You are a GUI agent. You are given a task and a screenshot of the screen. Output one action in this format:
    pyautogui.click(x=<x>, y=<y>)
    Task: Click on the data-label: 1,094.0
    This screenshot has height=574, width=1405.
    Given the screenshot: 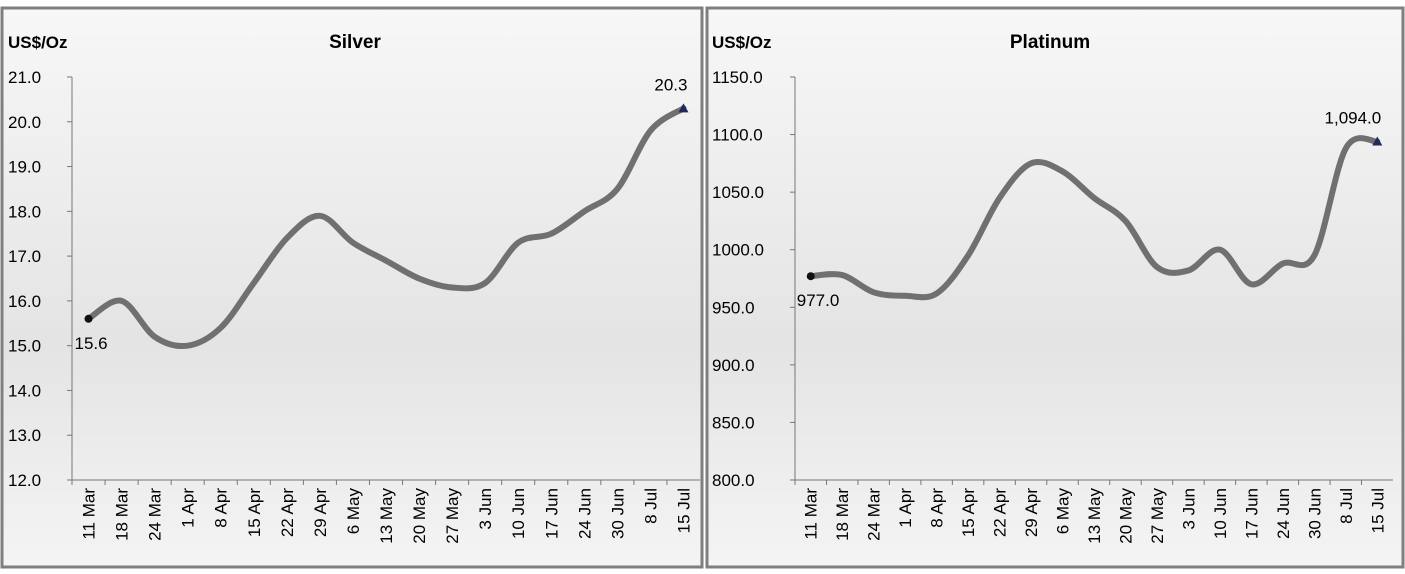 What is the action you would take?
    pyautogui.click(x=1353, y=117)
    